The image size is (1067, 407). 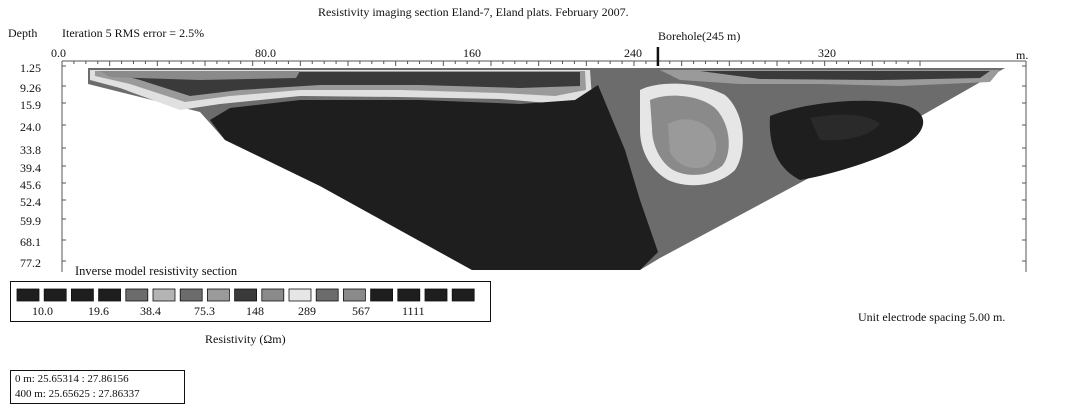 What do you see at coordinates (77, 394) in the screenshot?
I see `coordinate-end: 400 m: 25.65625 : 27.86337` at bounding box center [77, 394].